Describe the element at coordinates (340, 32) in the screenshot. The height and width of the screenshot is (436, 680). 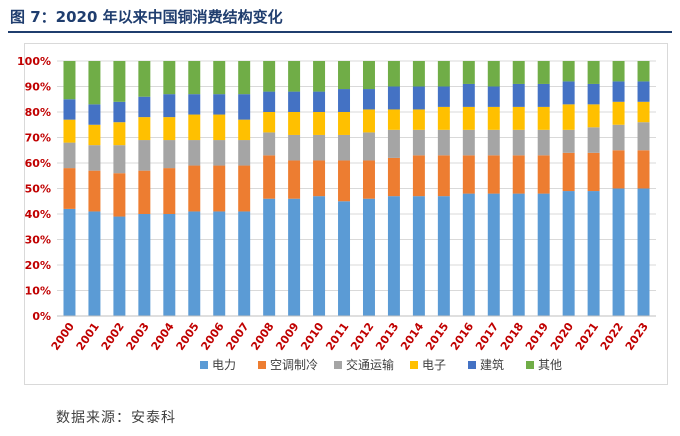
I see `title-divider` at that location.